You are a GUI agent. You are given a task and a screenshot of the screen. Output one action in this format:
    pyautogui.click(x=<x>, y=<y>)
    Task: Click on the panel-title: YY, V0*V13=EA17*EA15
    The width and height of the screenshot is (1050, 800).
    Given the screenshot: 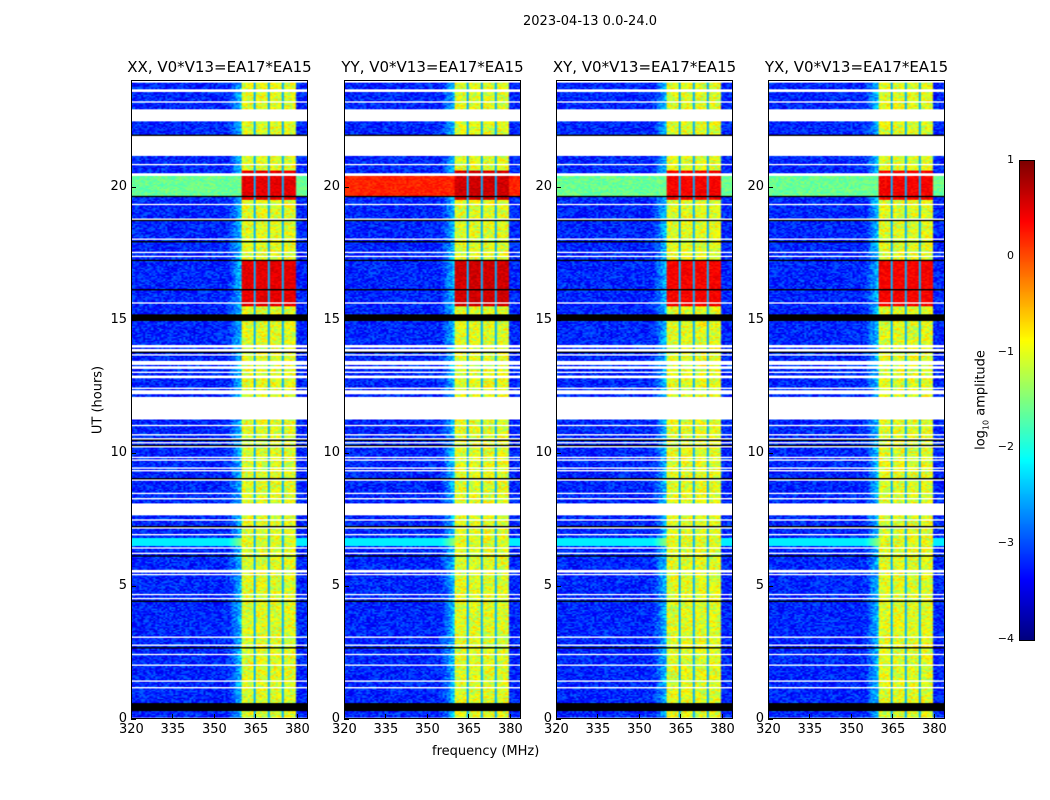 What is the action you would take?
    pyautogui.click(x=432, y=67)
    